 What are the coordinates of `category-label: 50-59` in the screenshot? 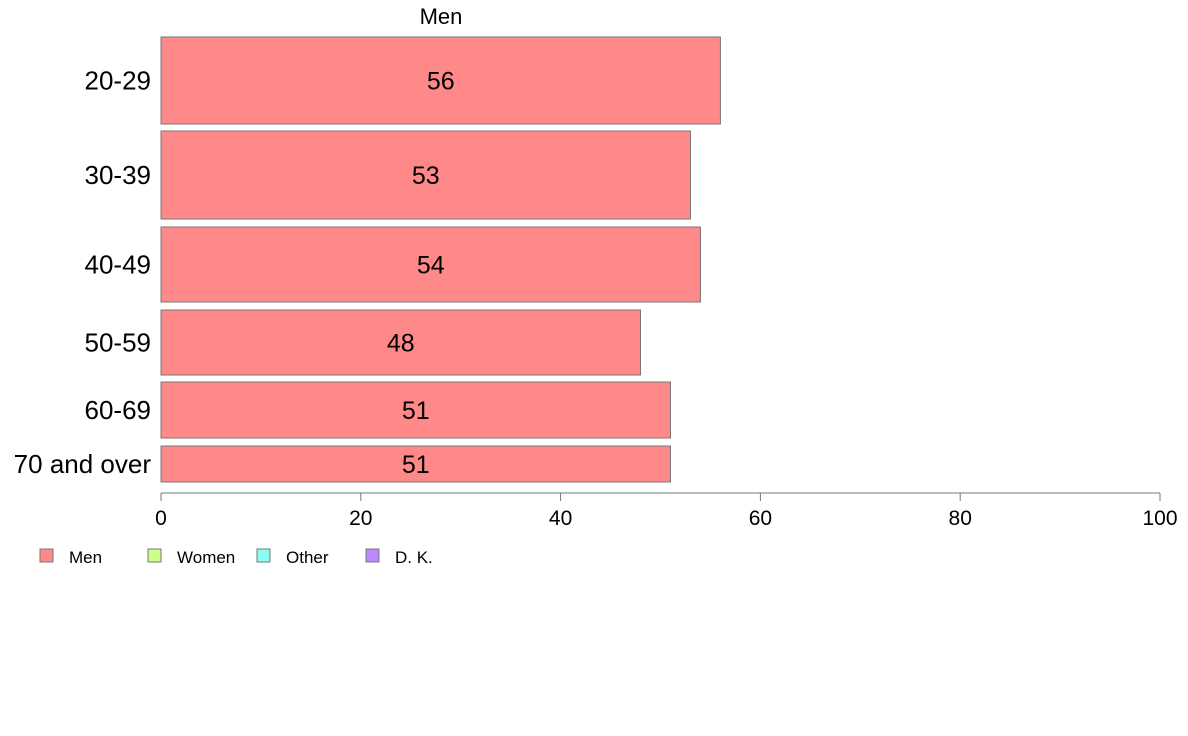 It's located at (118, 343).